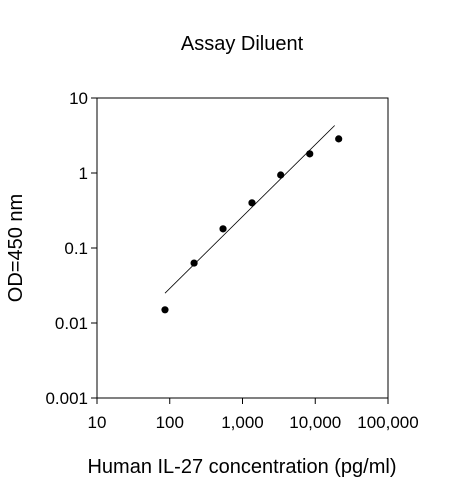  I want to click on chart-title: Assay Diluent, so click(242, 44).